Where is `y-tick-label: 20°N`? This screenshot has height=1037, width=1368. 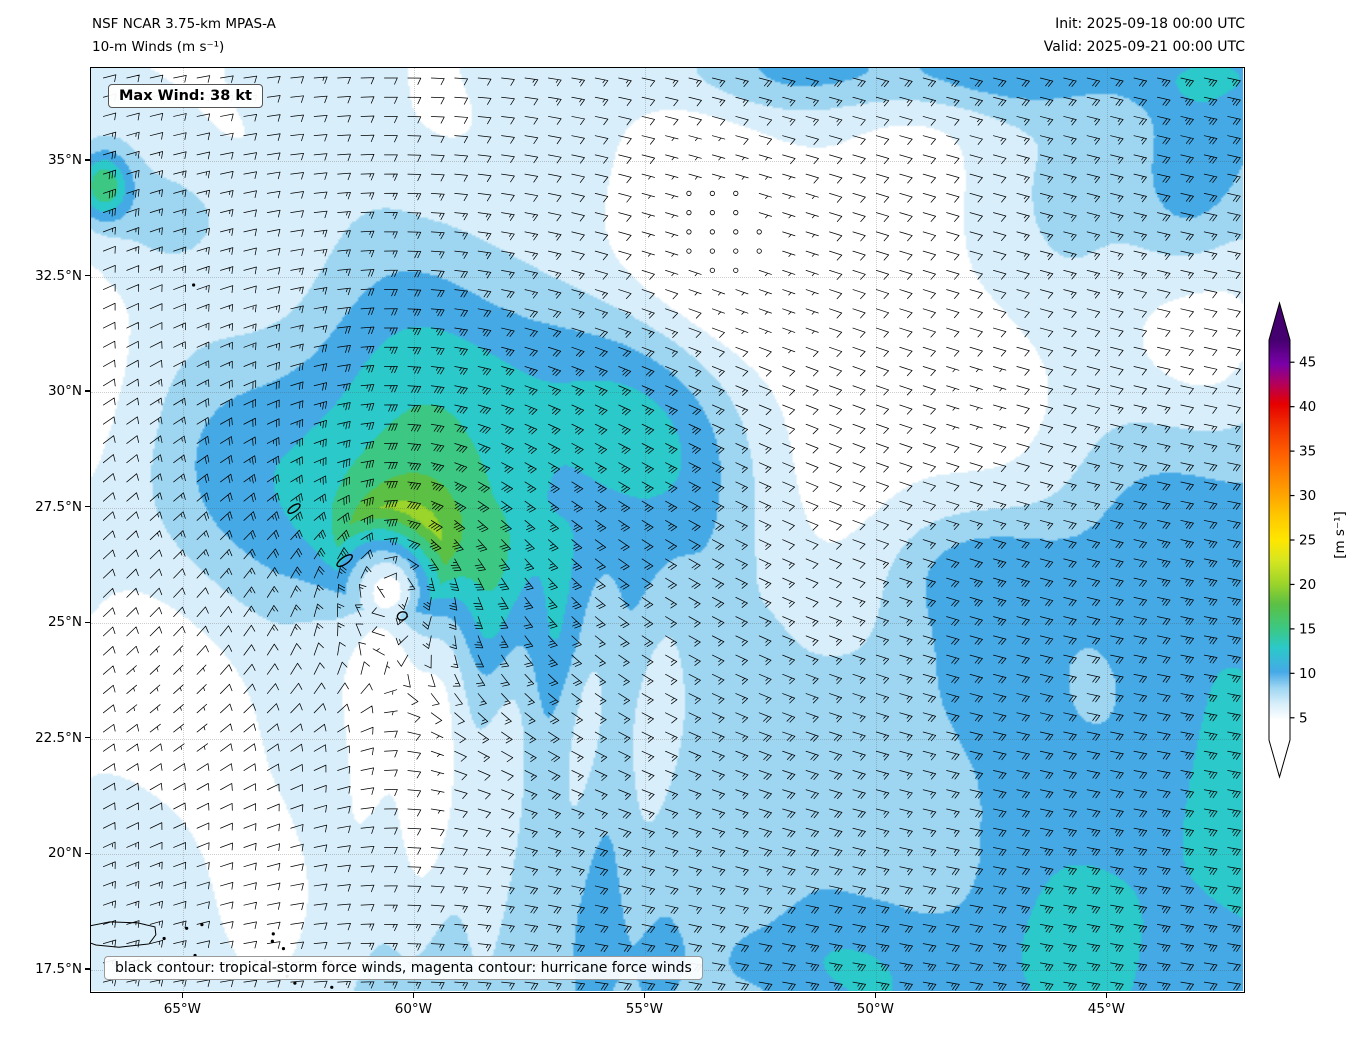 y-tick-label: 20°N is located at coordinates (64, 853).